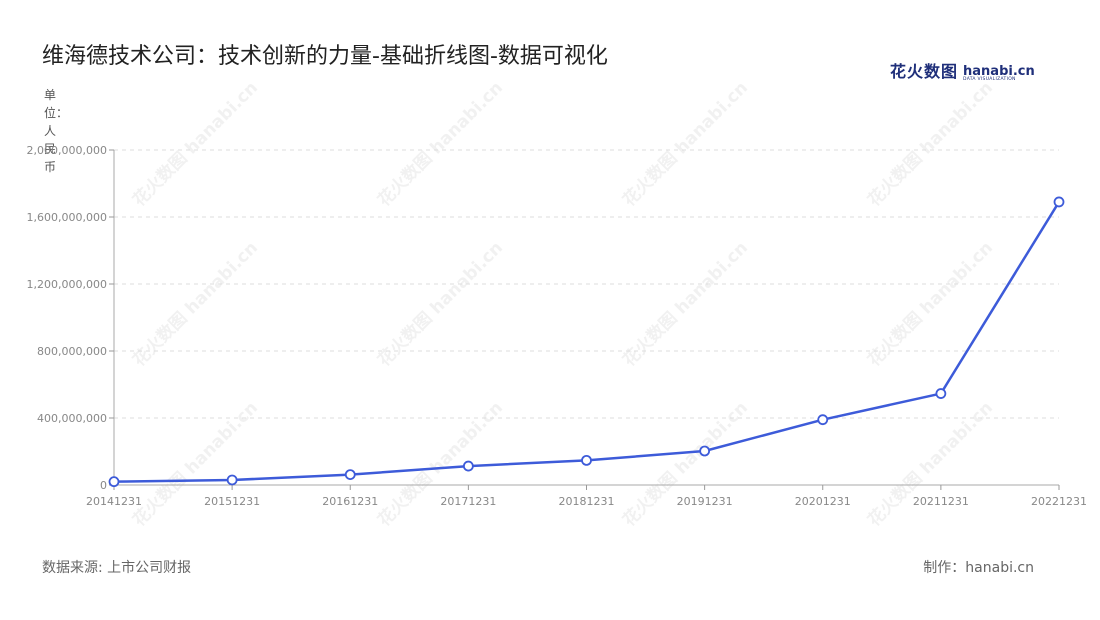 The width and height of the screenshot is (1100, 620). I want to click on x-tick-label: 20211231, so click(941, 501).